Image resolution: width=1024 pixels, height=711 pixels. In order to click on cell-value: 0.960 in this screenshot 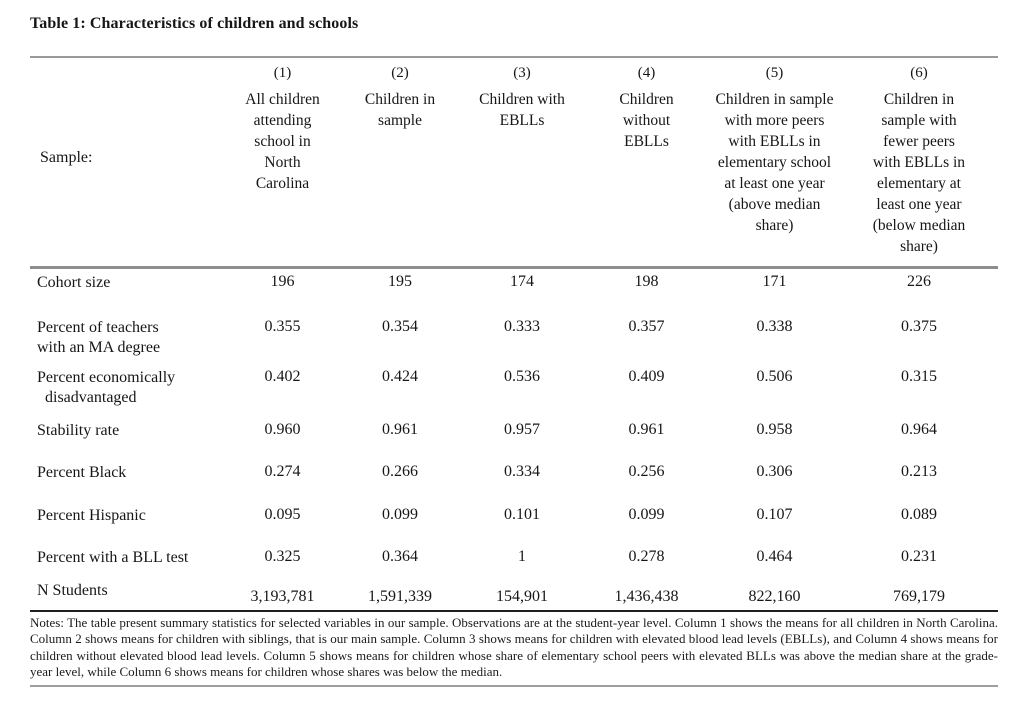, I will do `click(282, 429)`.